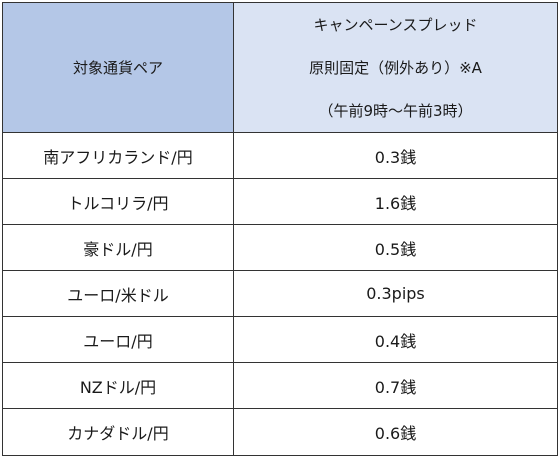 The height and width of the screenshot is (460, 560). I want to click on spread-value-cell: 0.6銭, so click(395, 432).